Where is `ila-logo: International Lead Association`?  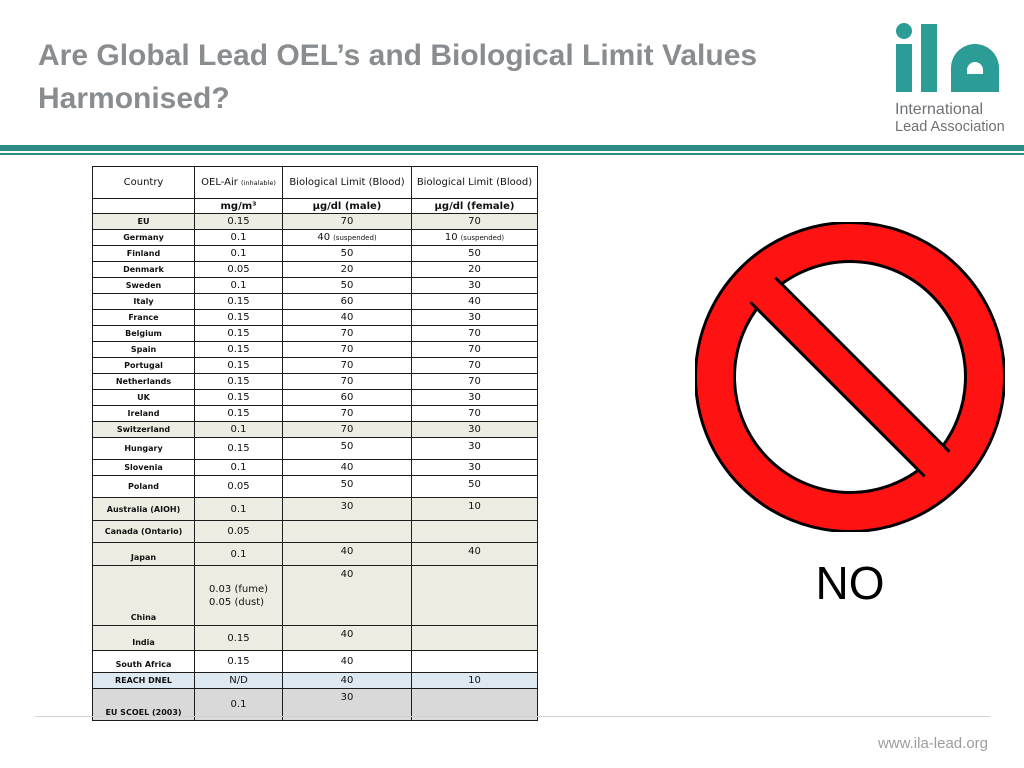 ila-logo: International Lead Association is located at coordinates (950, 79).